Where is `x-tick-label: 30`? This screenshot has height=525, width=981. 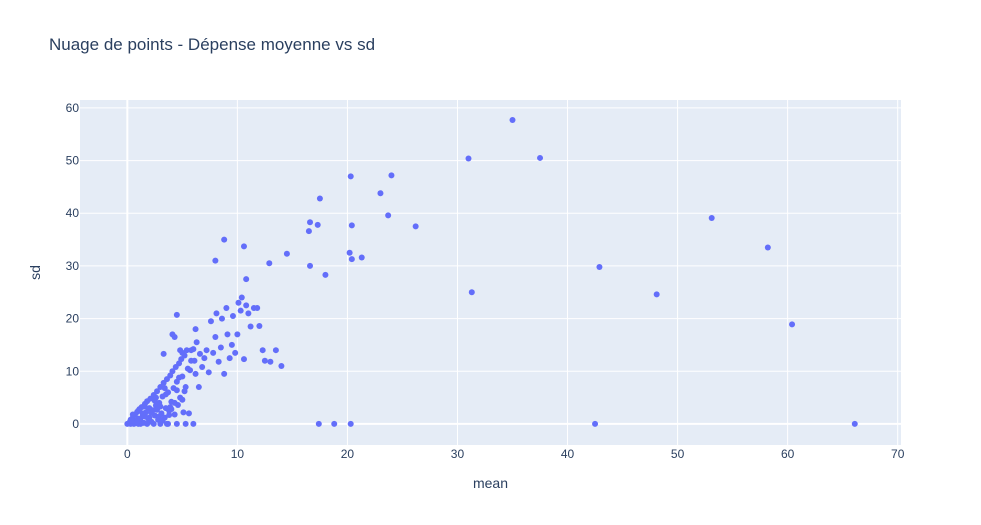 x-tick-label: 30 is located at coordinates (458, 454).